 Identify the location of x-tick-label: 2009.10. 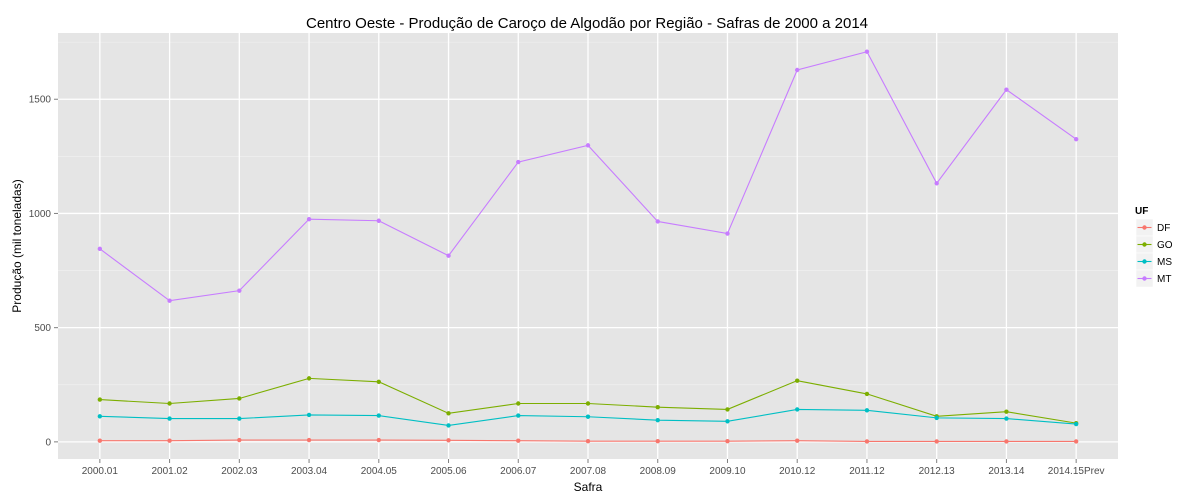
(727, 471).